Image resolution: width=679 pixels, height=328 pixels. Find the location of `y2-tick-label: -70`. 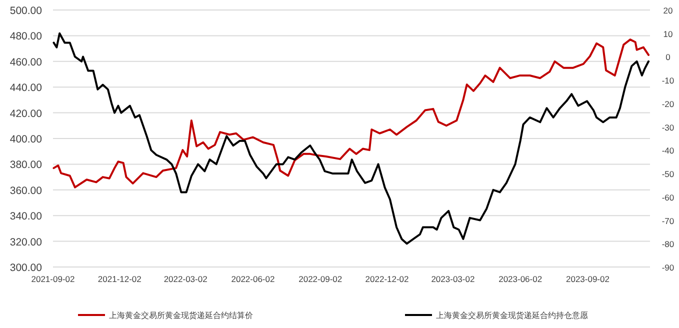

y2-tick-label: -70 is located at coordinates (668, 221).